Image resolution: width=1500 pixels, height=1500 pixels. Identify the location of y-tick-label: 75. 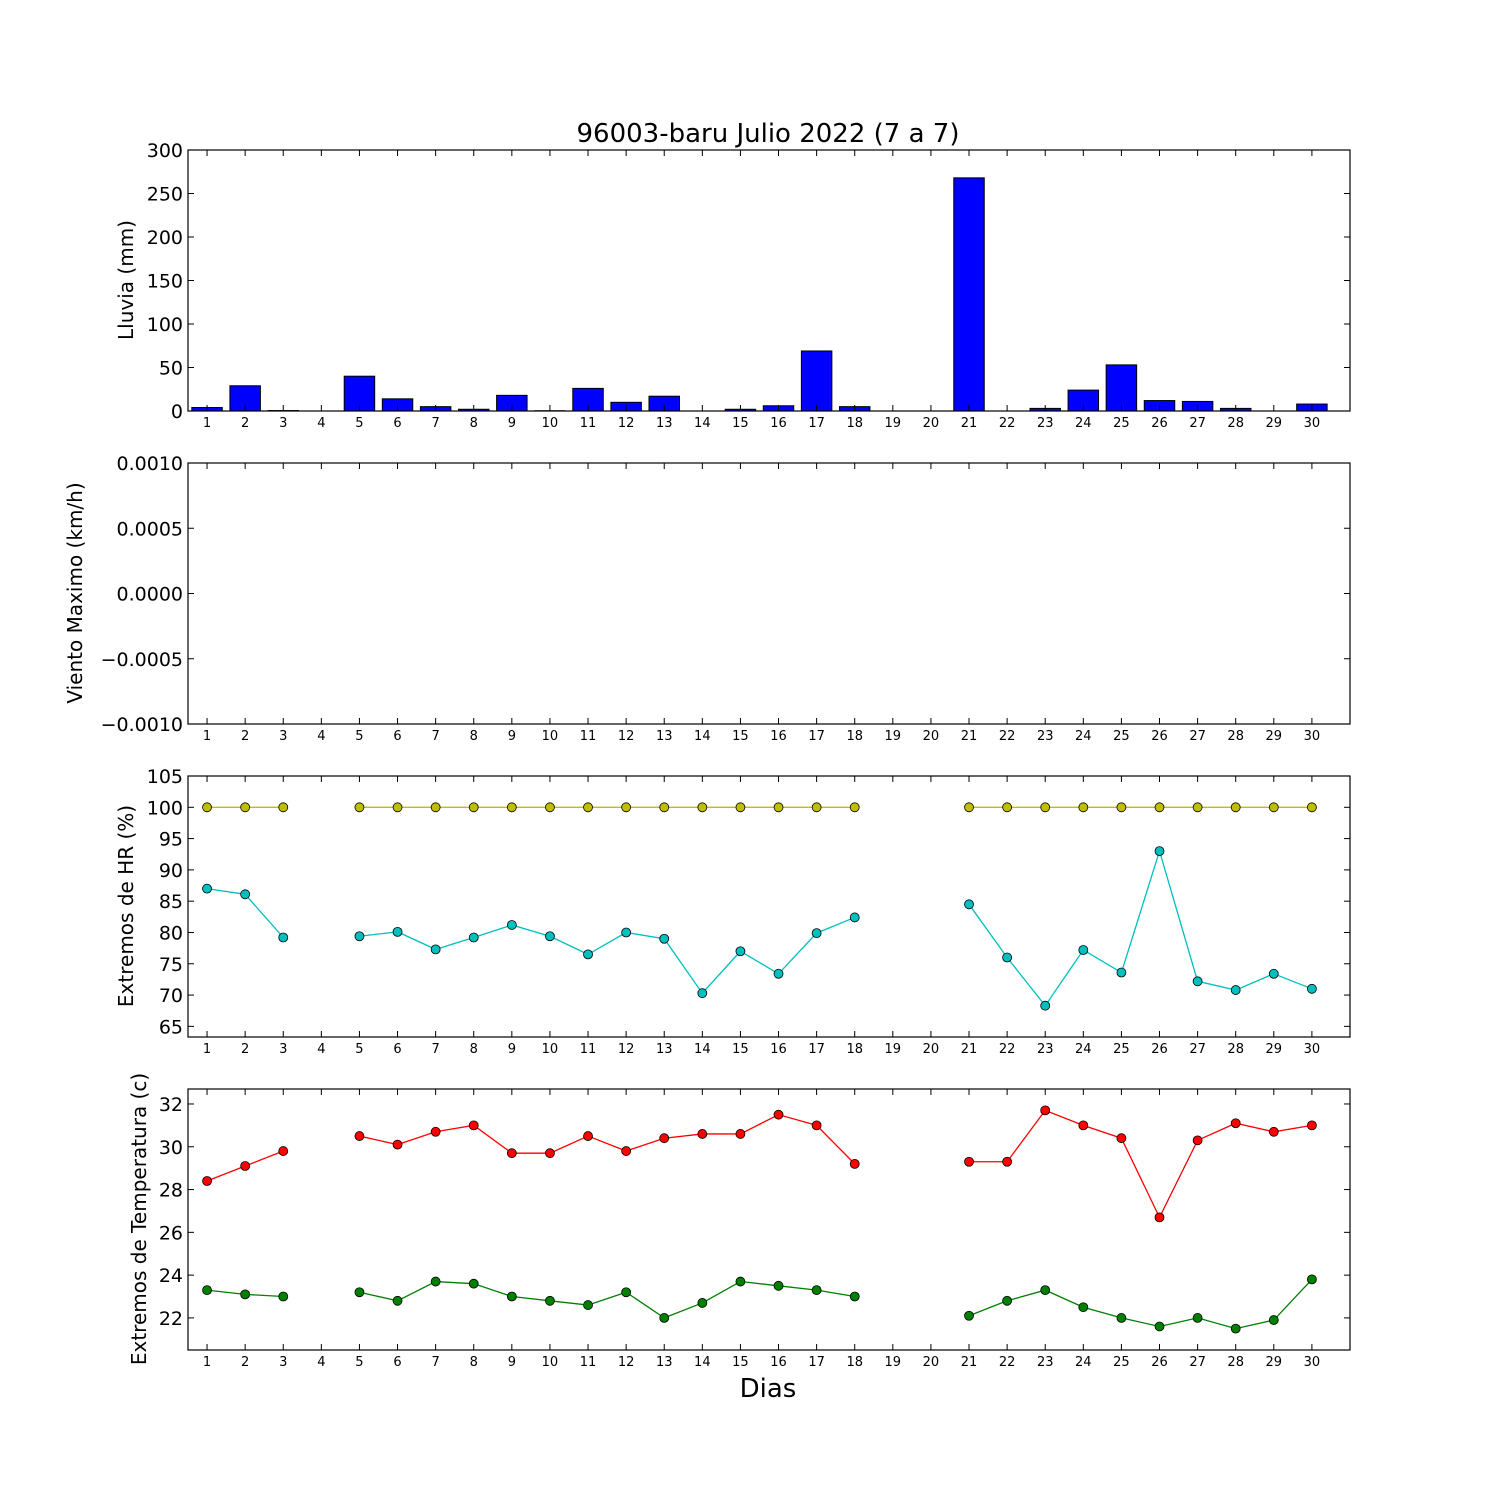
(171, 965).